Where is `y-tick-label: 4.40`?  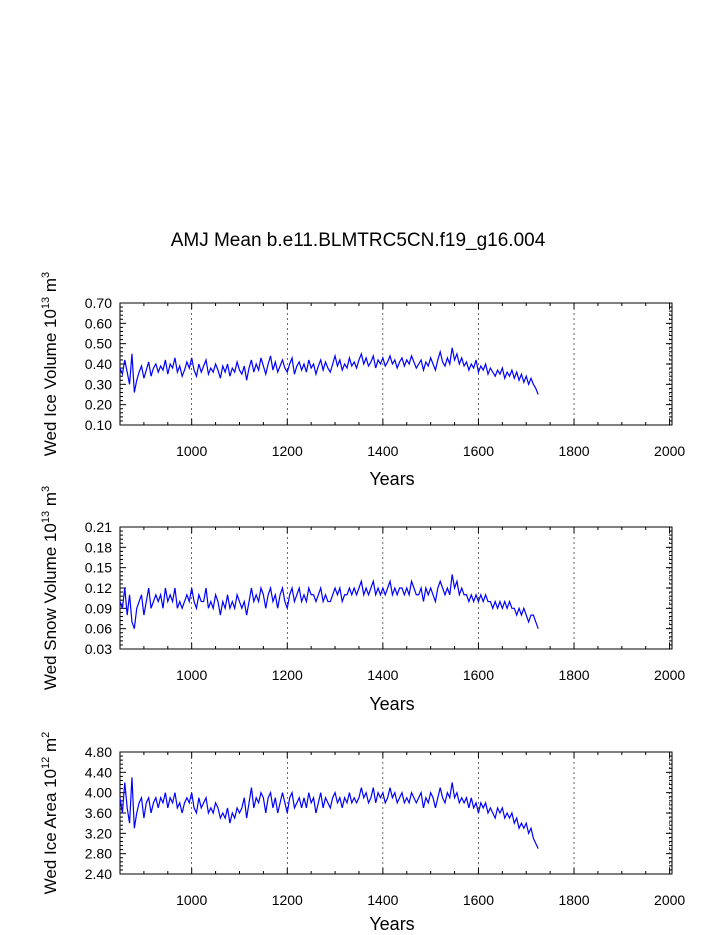
y-tick-label: 4.40 is located at coordinates (98, 772).